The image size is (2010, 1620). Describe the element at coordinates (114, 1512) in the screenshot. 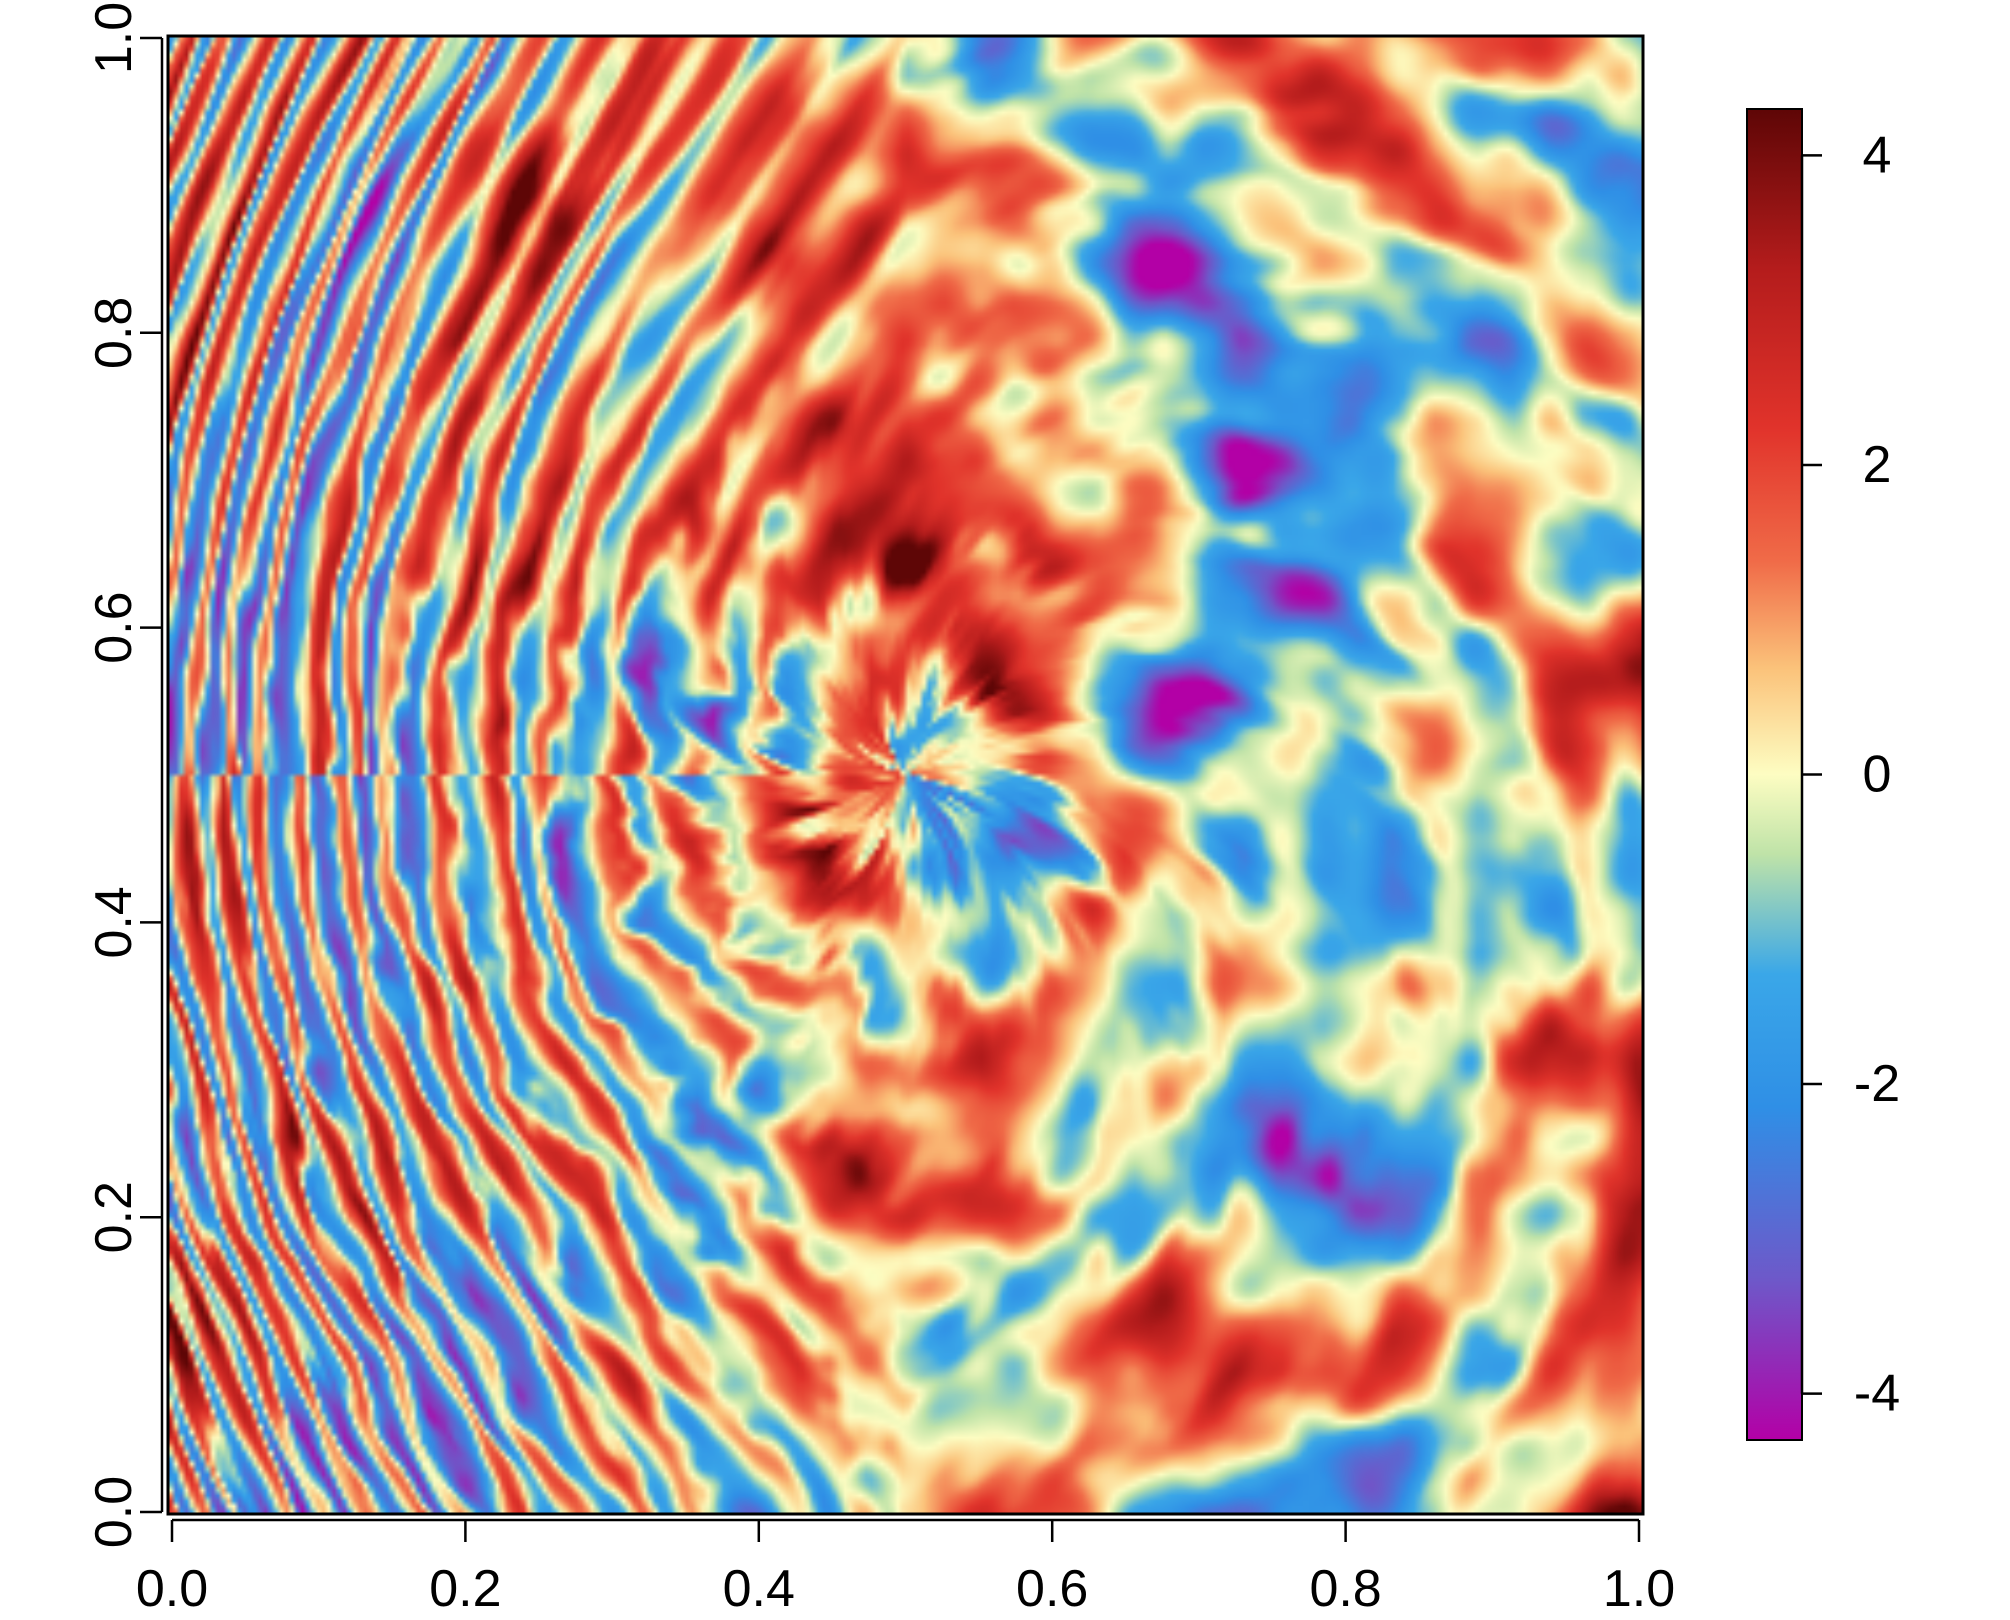

I see `y-tick-label: 0.0` at that location.